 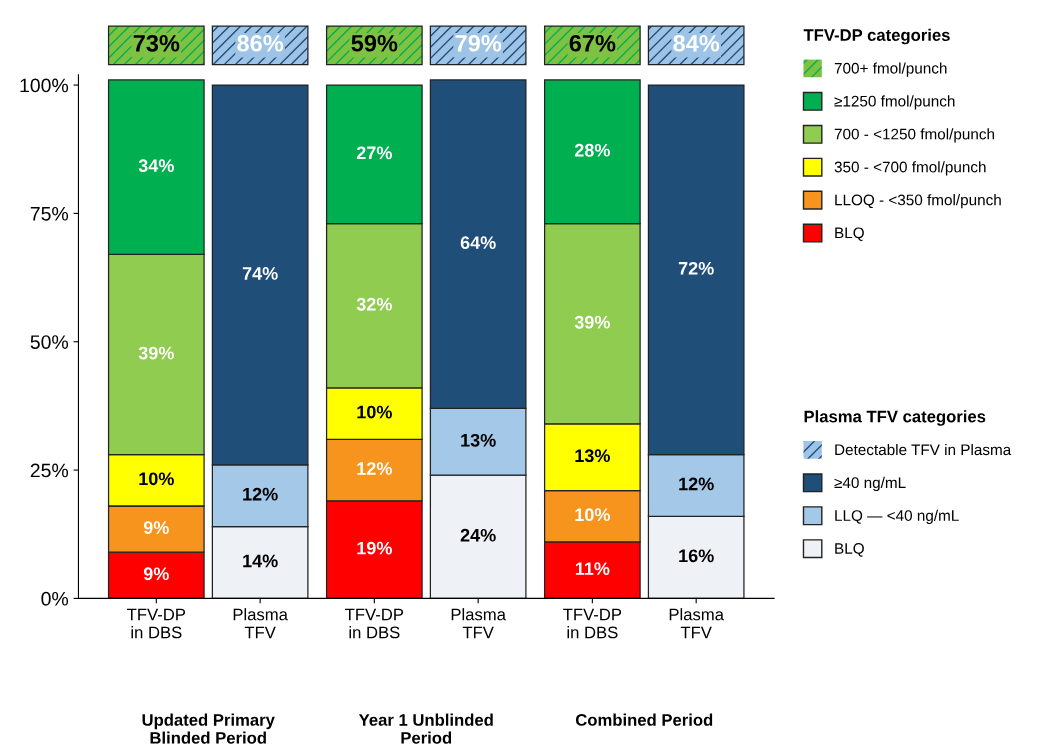 What do you see at coordinates (156, 166) in the screenshot?
I see `data-label: 34%` at bounding box center [156, 166].